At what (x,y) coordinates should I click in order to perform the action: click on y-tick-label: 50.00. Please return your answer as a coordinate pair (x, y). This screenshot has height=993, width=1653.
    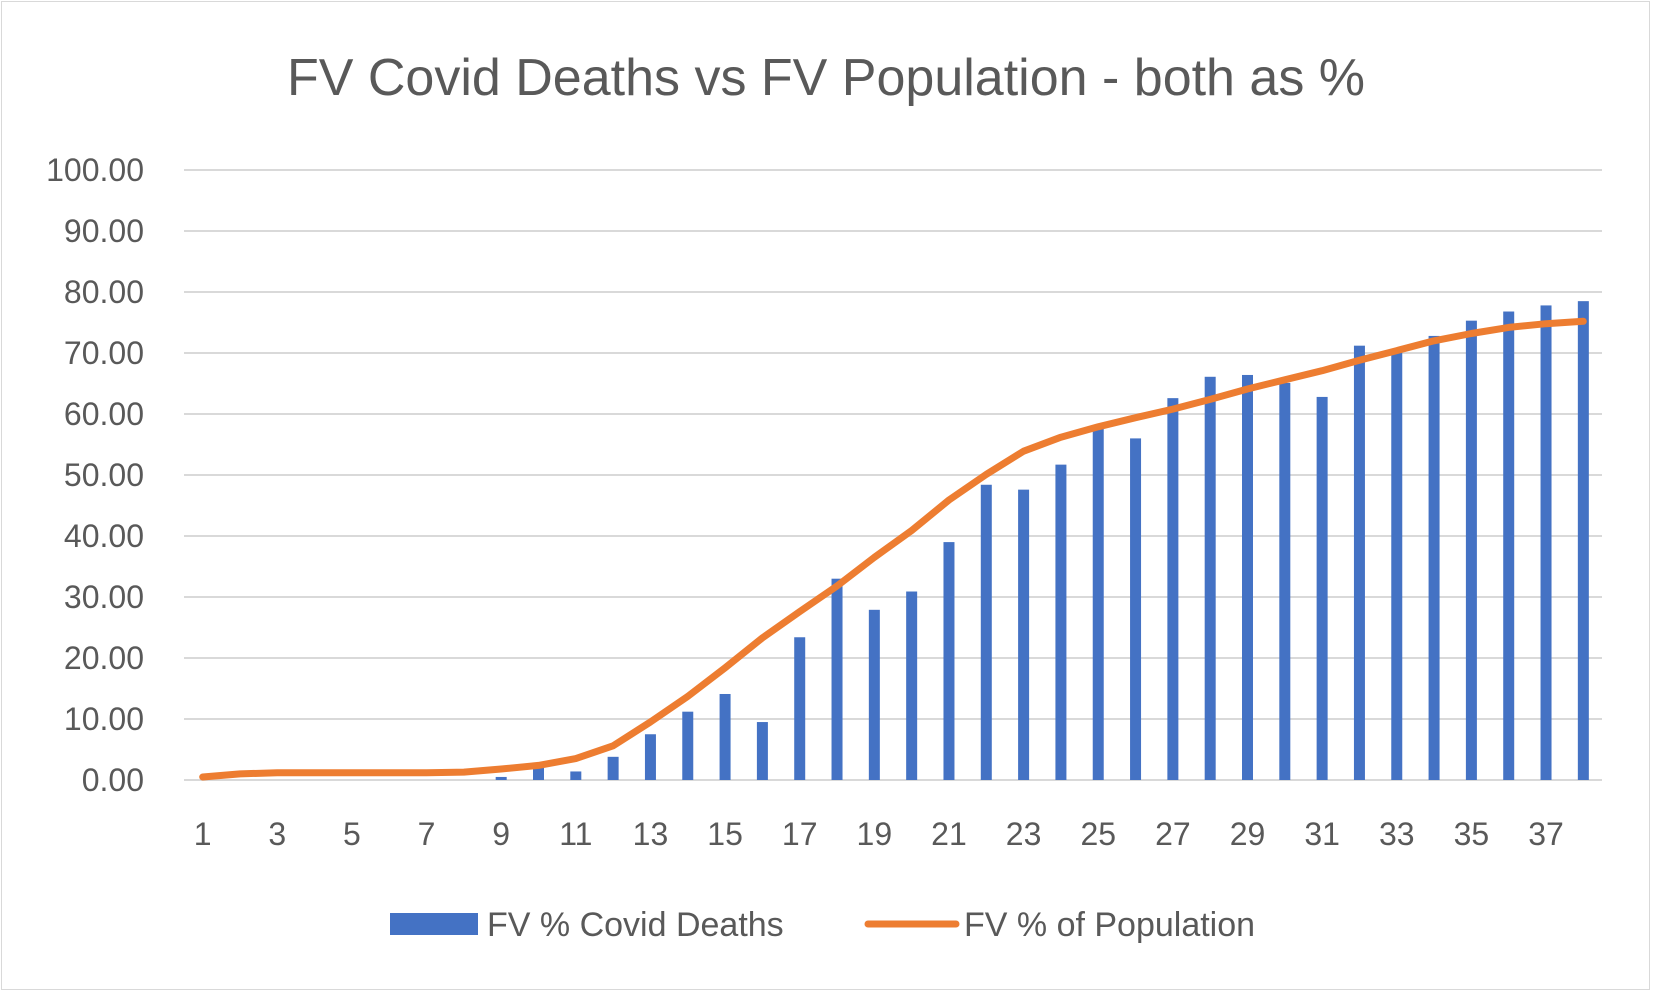
    Looking at the image, I should click on (104, 475).